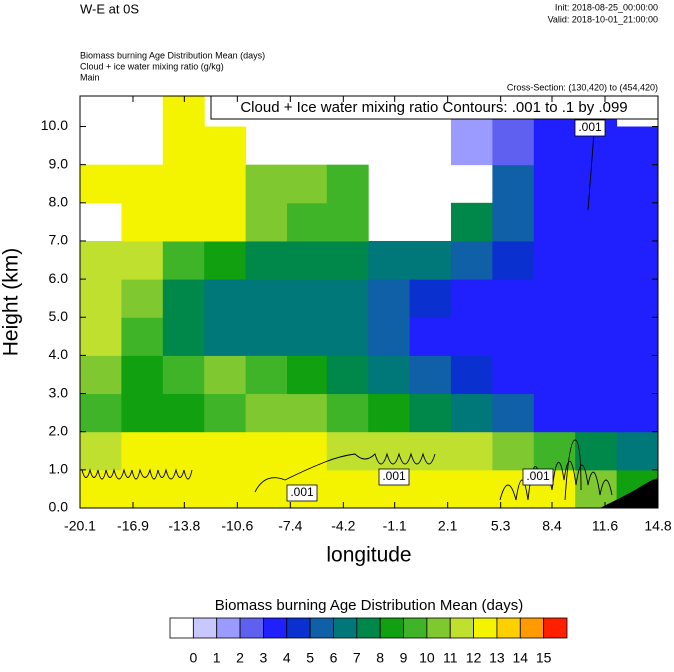 The height and width of the screenshot is (672, 674). What do you see at coordinates (606, 7) in the screenshot?
I see `init-time: Init: 2018-08-25_00:00:00` at bounding box center [606, 7].